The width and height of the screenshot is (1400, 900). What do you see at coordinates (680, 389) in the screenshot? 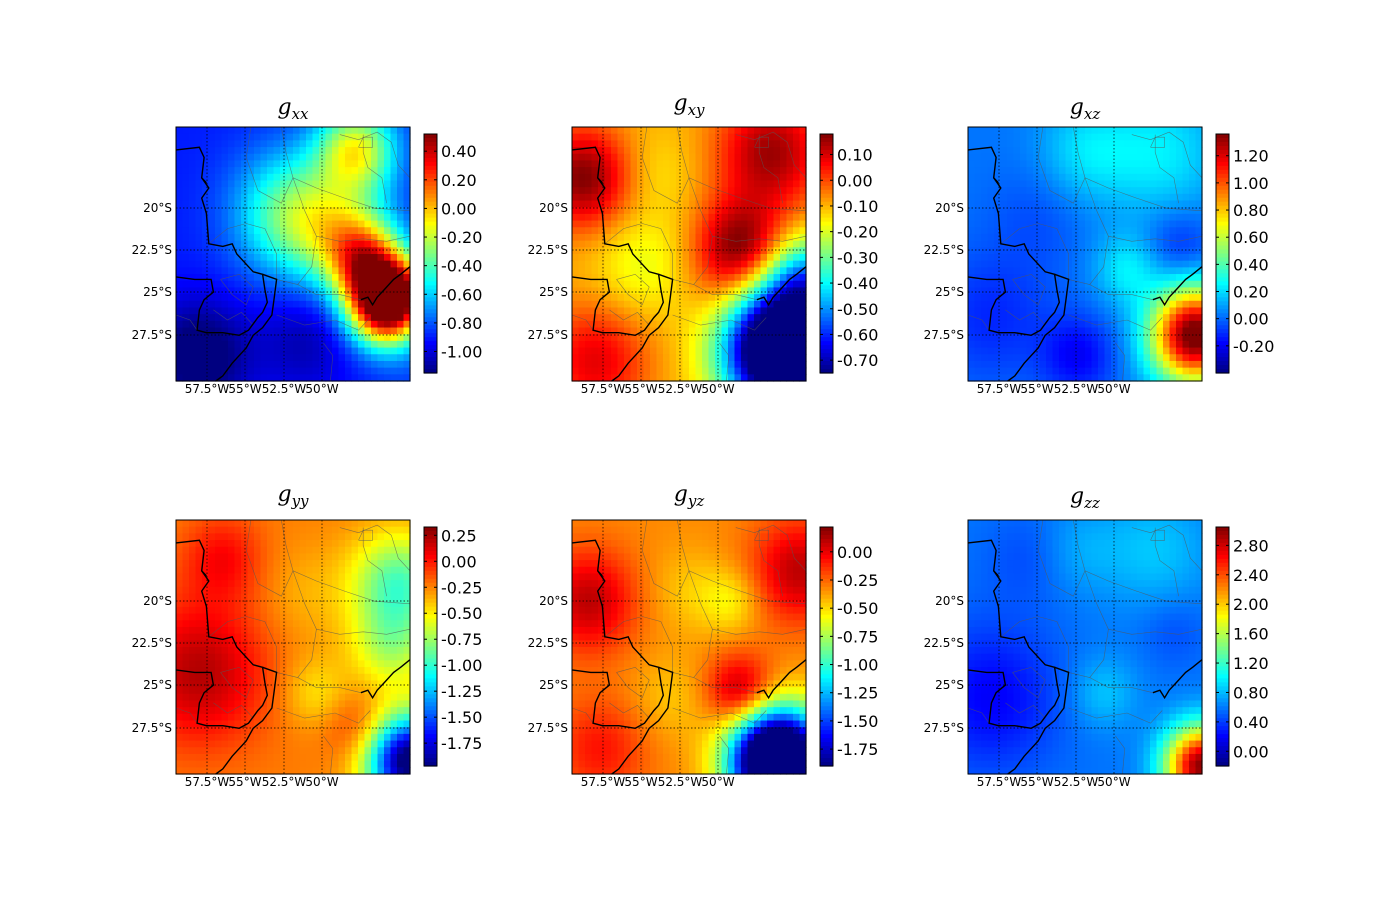
I see `x-tick-label: 52.5°W` at bounding box center [680, 389].